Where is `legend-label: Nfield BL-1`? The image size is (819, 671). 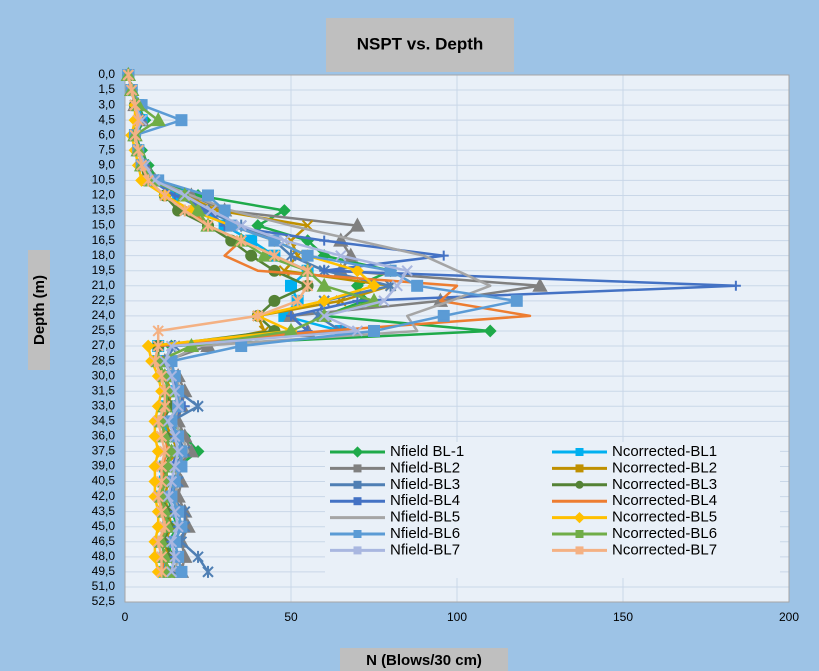
legend-label: Nfield BL-1 is located at coordinates (427, 451).